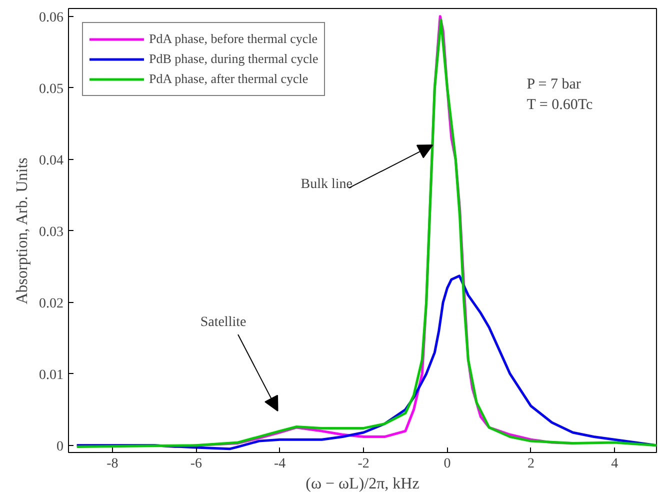  Describe the element at coordinates (22, 231) in the screenshot. I see `y-axis-title: Absorption, Arb. Units` at that location.